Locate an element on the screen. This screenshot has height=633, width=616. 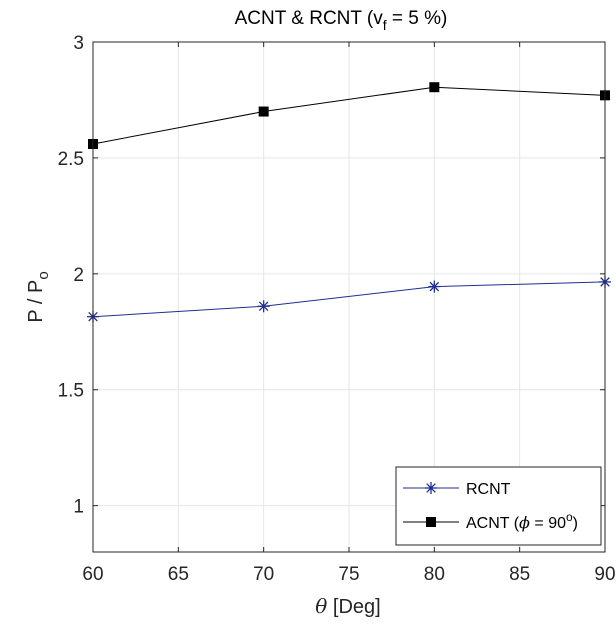
chart-title: ACNT & RCNT (vf = 5 %) is located at coordinates (341, 20).